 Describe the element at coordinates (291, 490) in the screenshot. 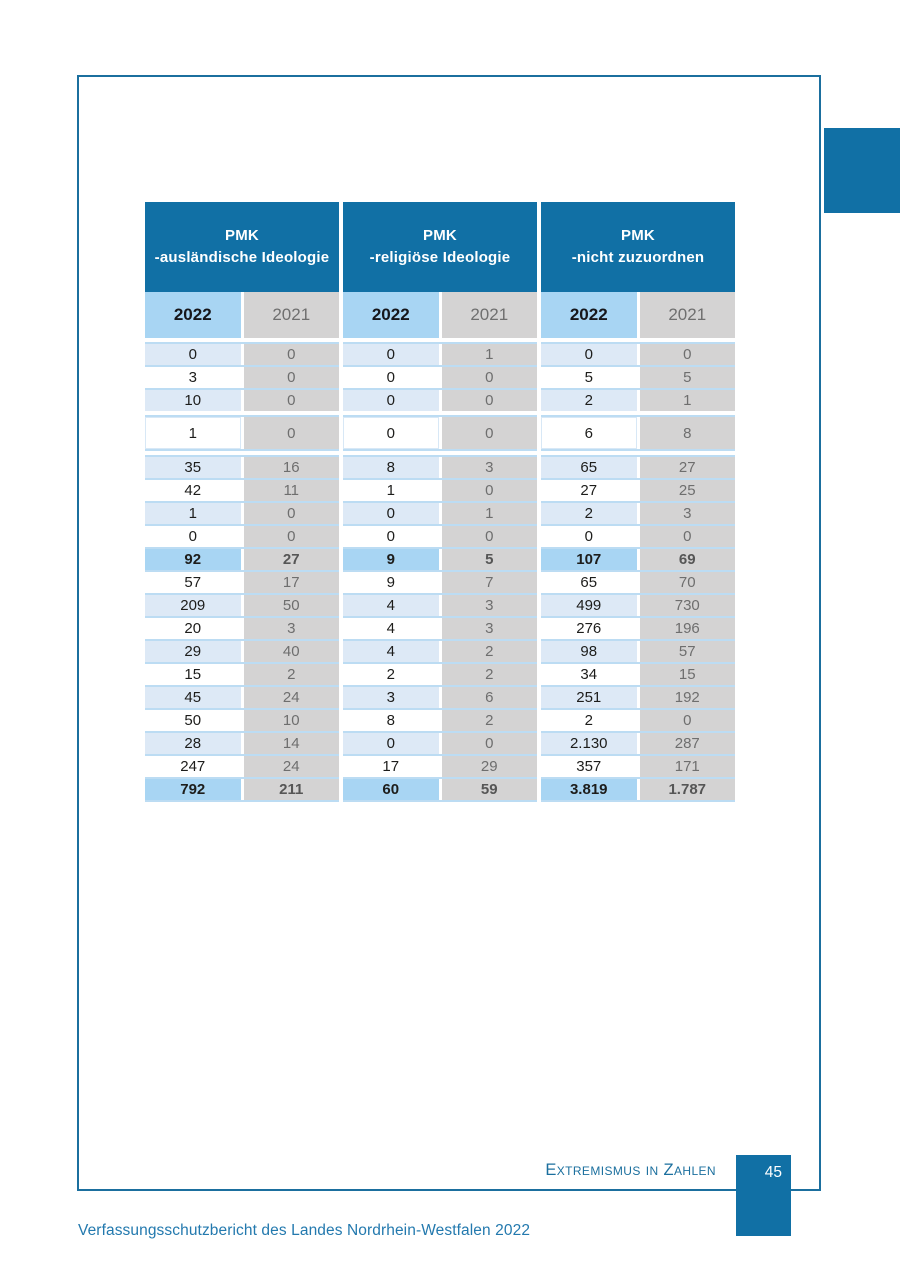

I see `value-2021: 11` at that location.